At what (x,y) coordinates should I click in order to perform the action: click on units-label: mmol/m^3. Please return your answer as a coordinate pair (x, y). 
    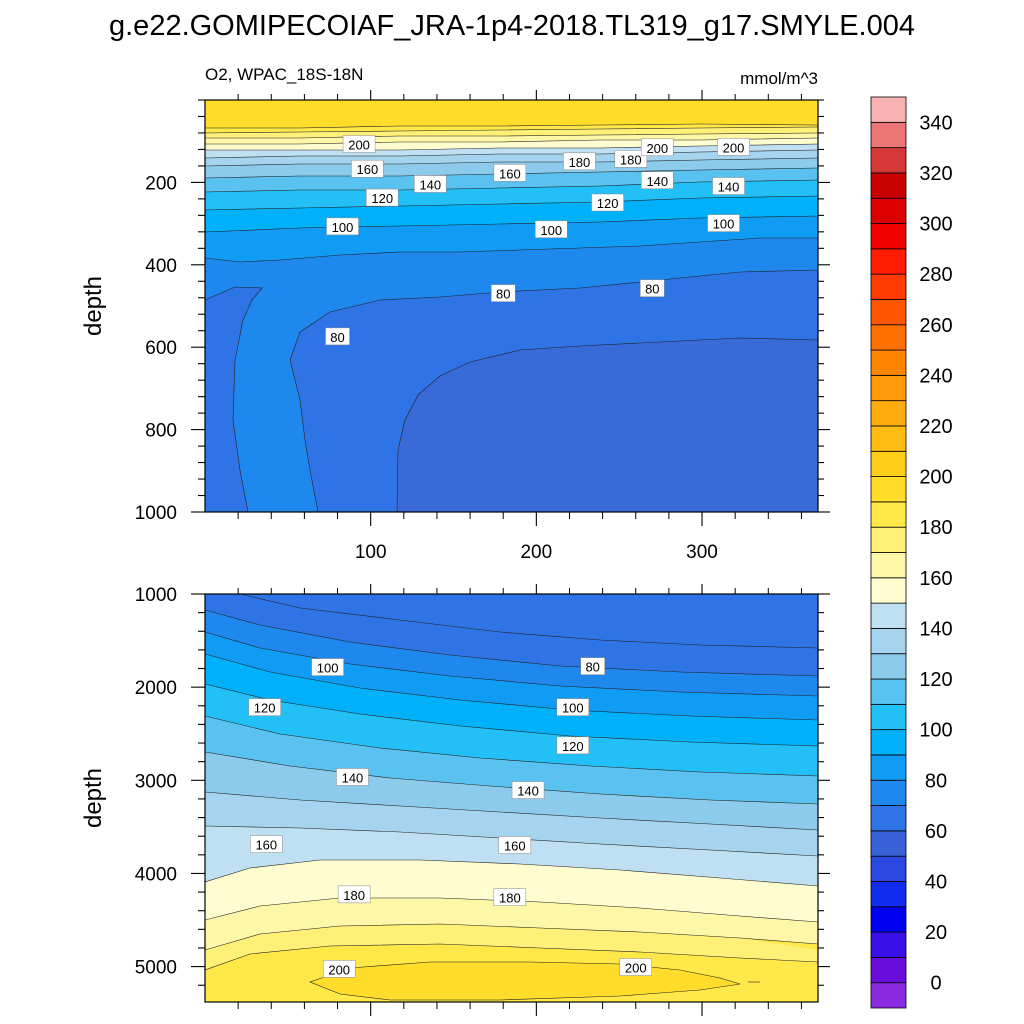
    Looking at the image, I should click on (779, 78).